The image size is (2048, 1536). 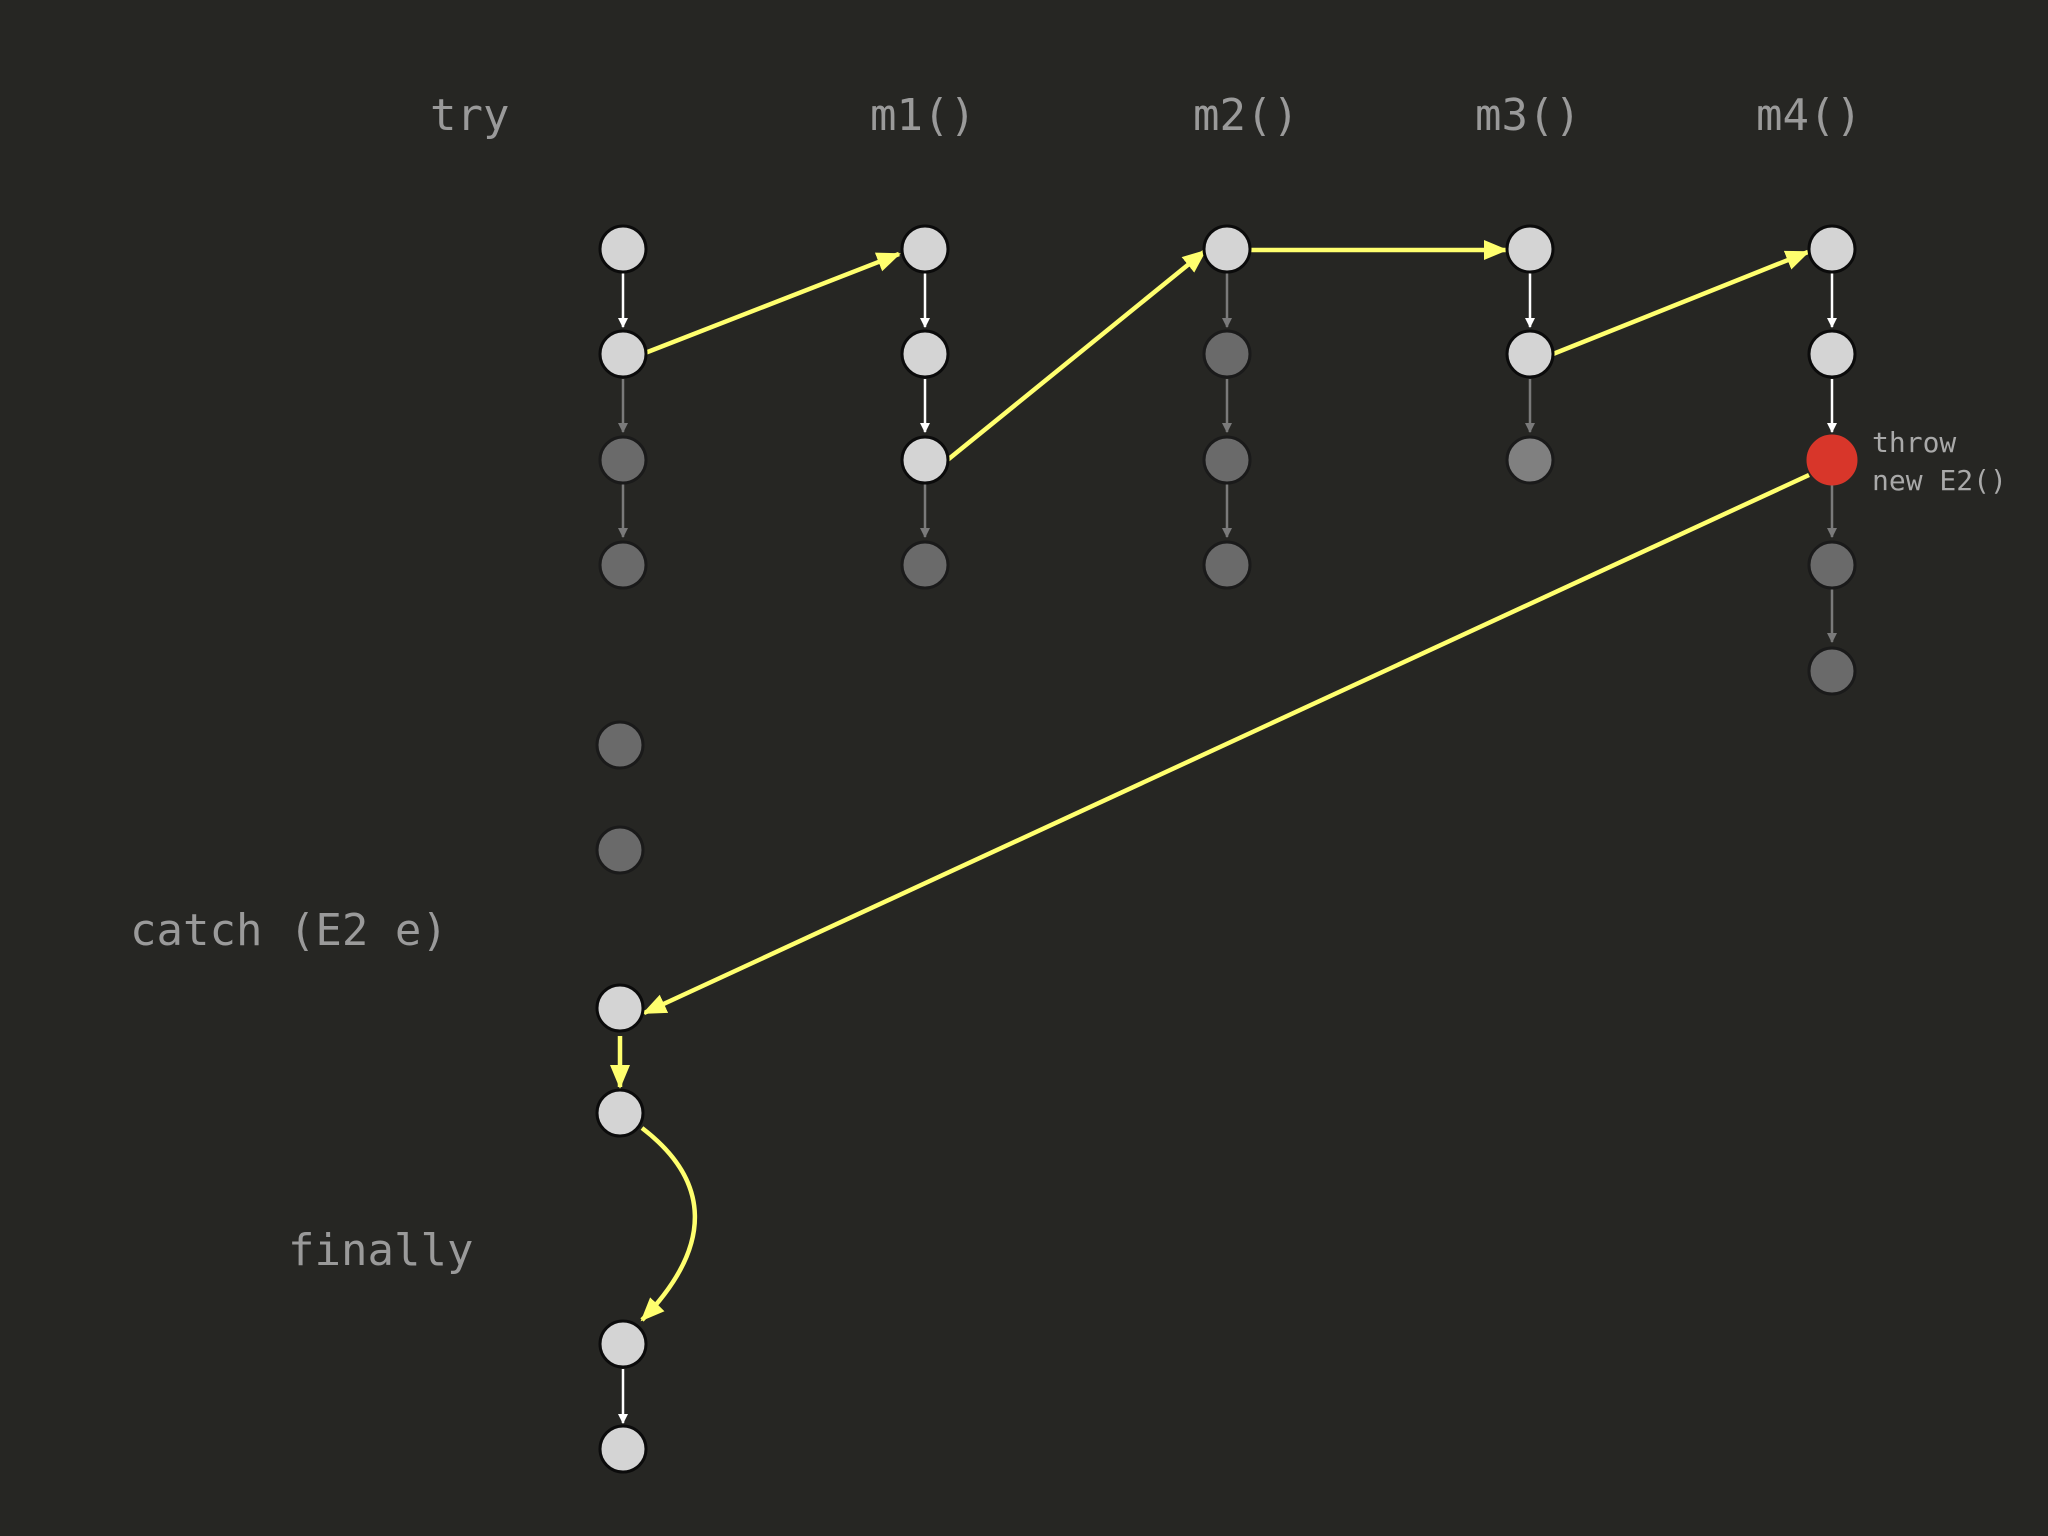 What do you see at coordinates (469, 115) in the screenshot?
I see `label-try: try` at bounding box center [469, 115].